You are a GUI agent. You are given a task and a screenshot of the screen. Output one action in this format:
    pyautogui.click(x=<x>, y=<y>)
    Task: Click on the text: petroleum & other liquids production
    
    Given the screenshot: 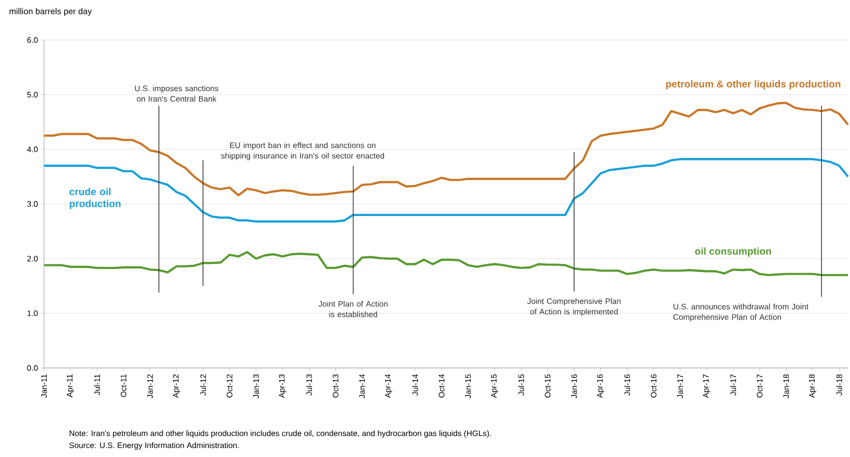 What is the action you would take?
    pyautogui.click(x=753, y=85)
    